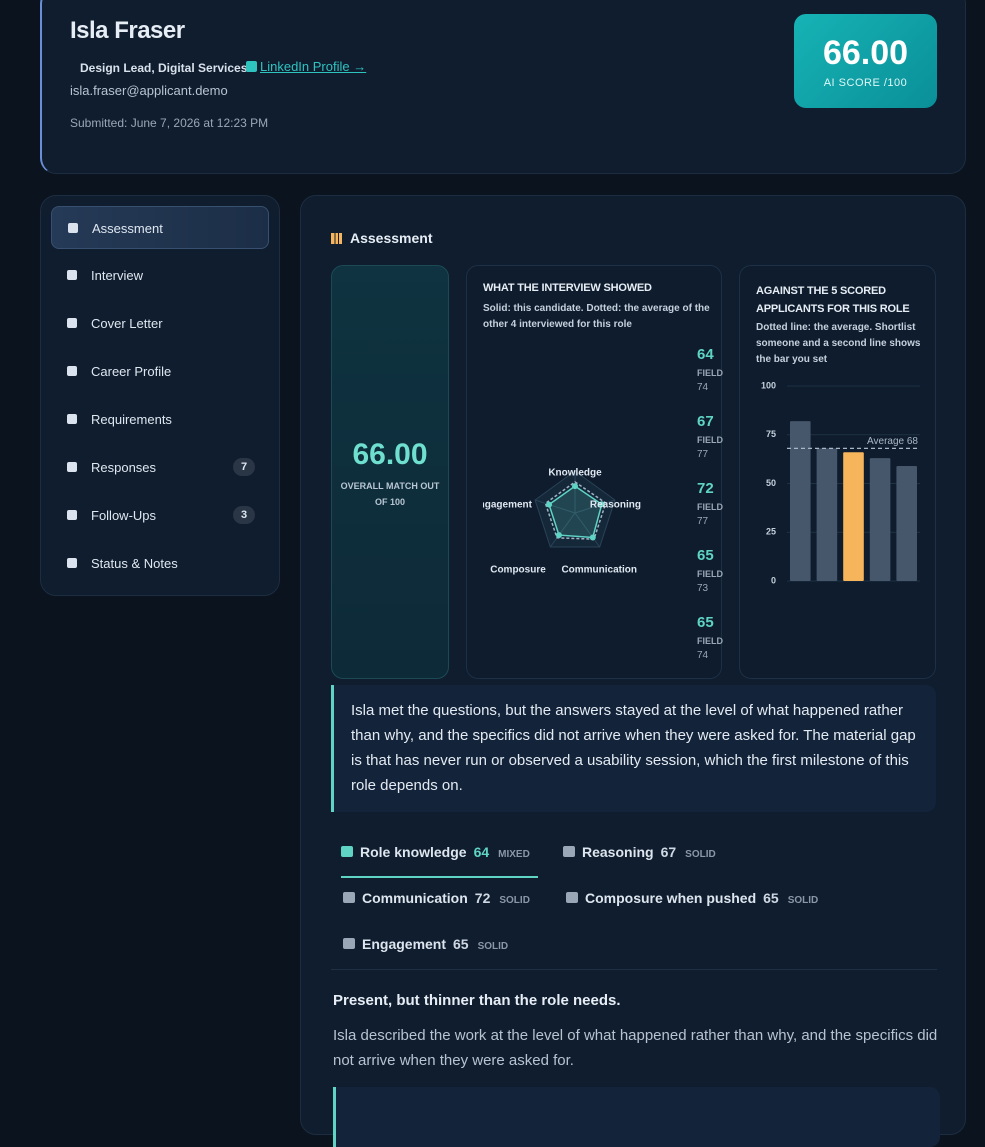 The image size is (985, 1147). Describe the element at coordinates (244, 467) in the screenshot. I see `nav-badge: 7` at that location.